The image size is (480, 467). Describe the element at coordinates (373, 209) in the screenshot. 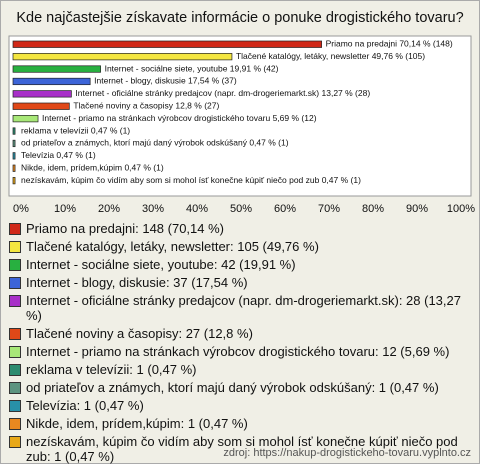

I see `x-tick-label: 80%` at that location.